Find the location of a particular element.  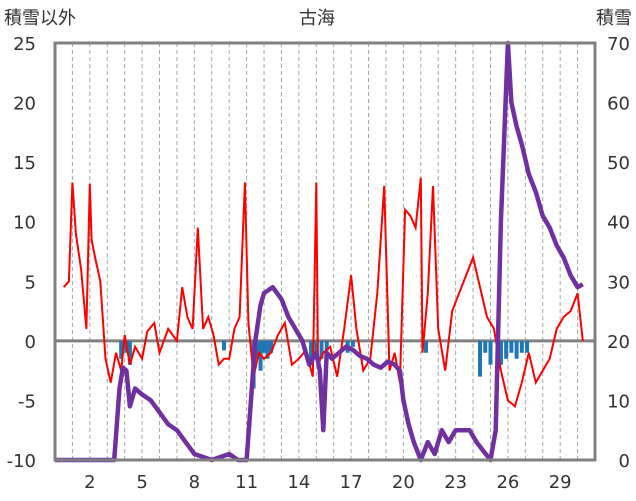

x-tick-label: 17 is located at coordinates (351, 482).